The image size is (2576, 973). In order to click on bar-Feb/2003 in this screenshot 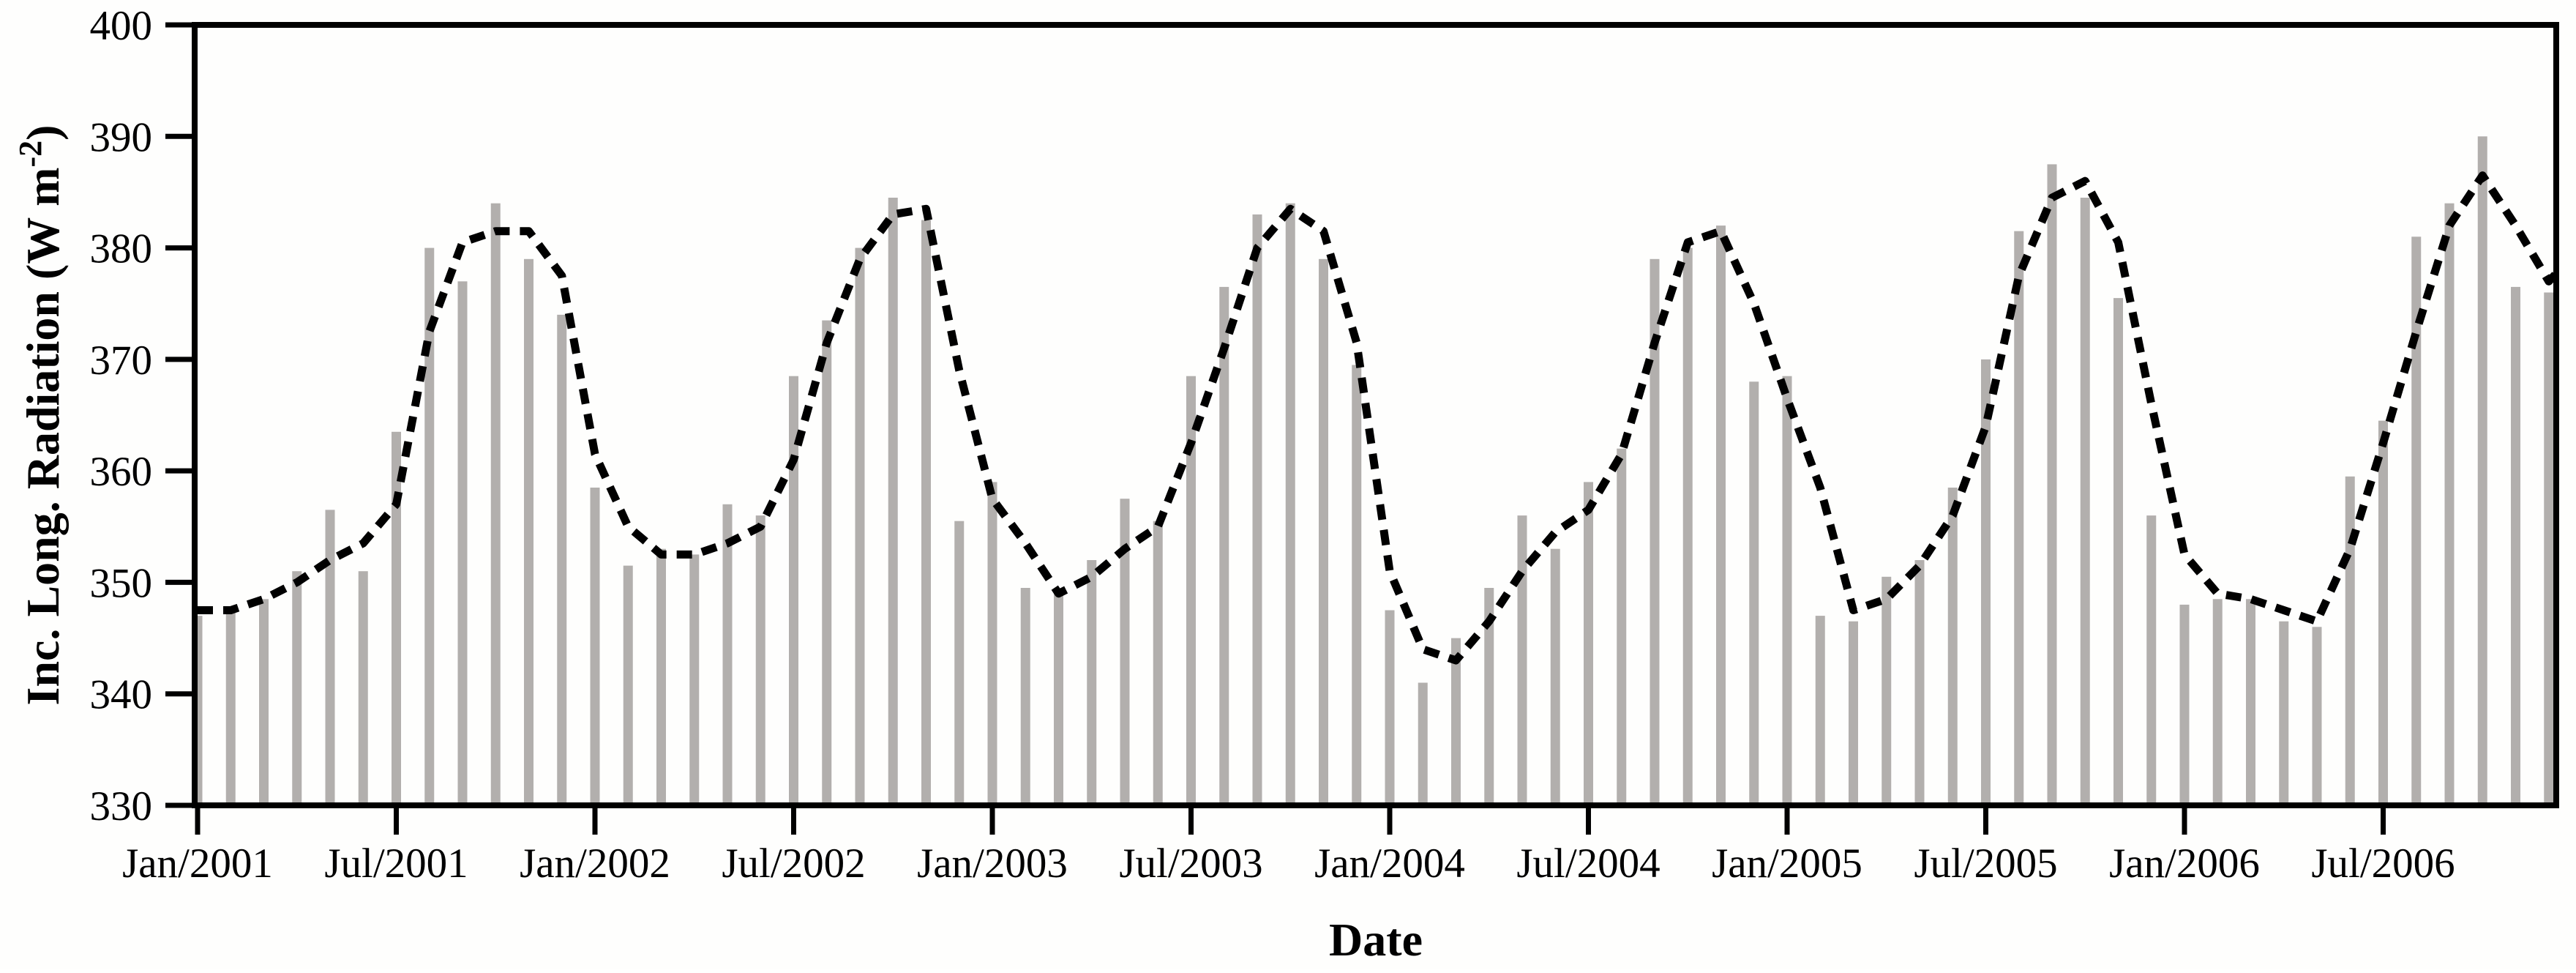, I will do `click(1025, 697)`.